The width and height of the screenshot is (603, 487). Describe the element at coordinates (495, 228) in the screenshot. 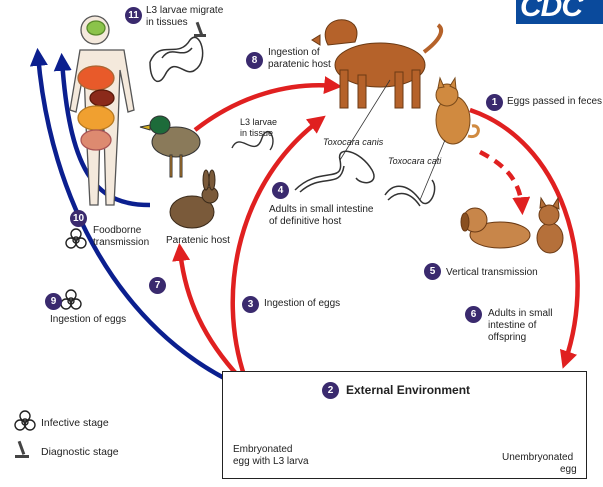

I see `puppy-illustration` at that location.